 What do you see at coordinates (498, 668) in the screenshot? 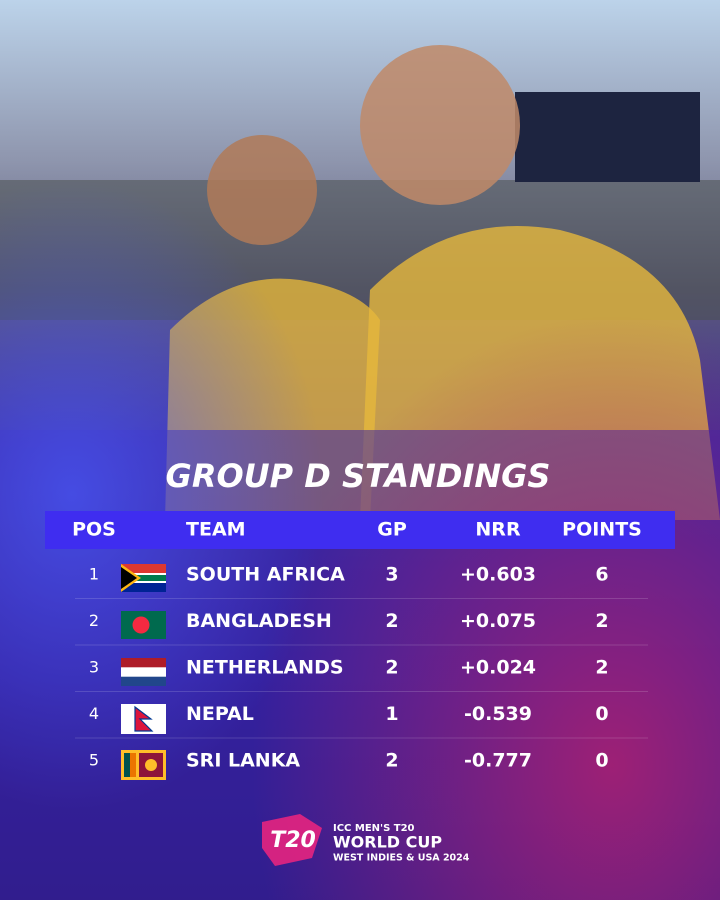
I see `cell: +0.024` at bounding box center [498, 668].